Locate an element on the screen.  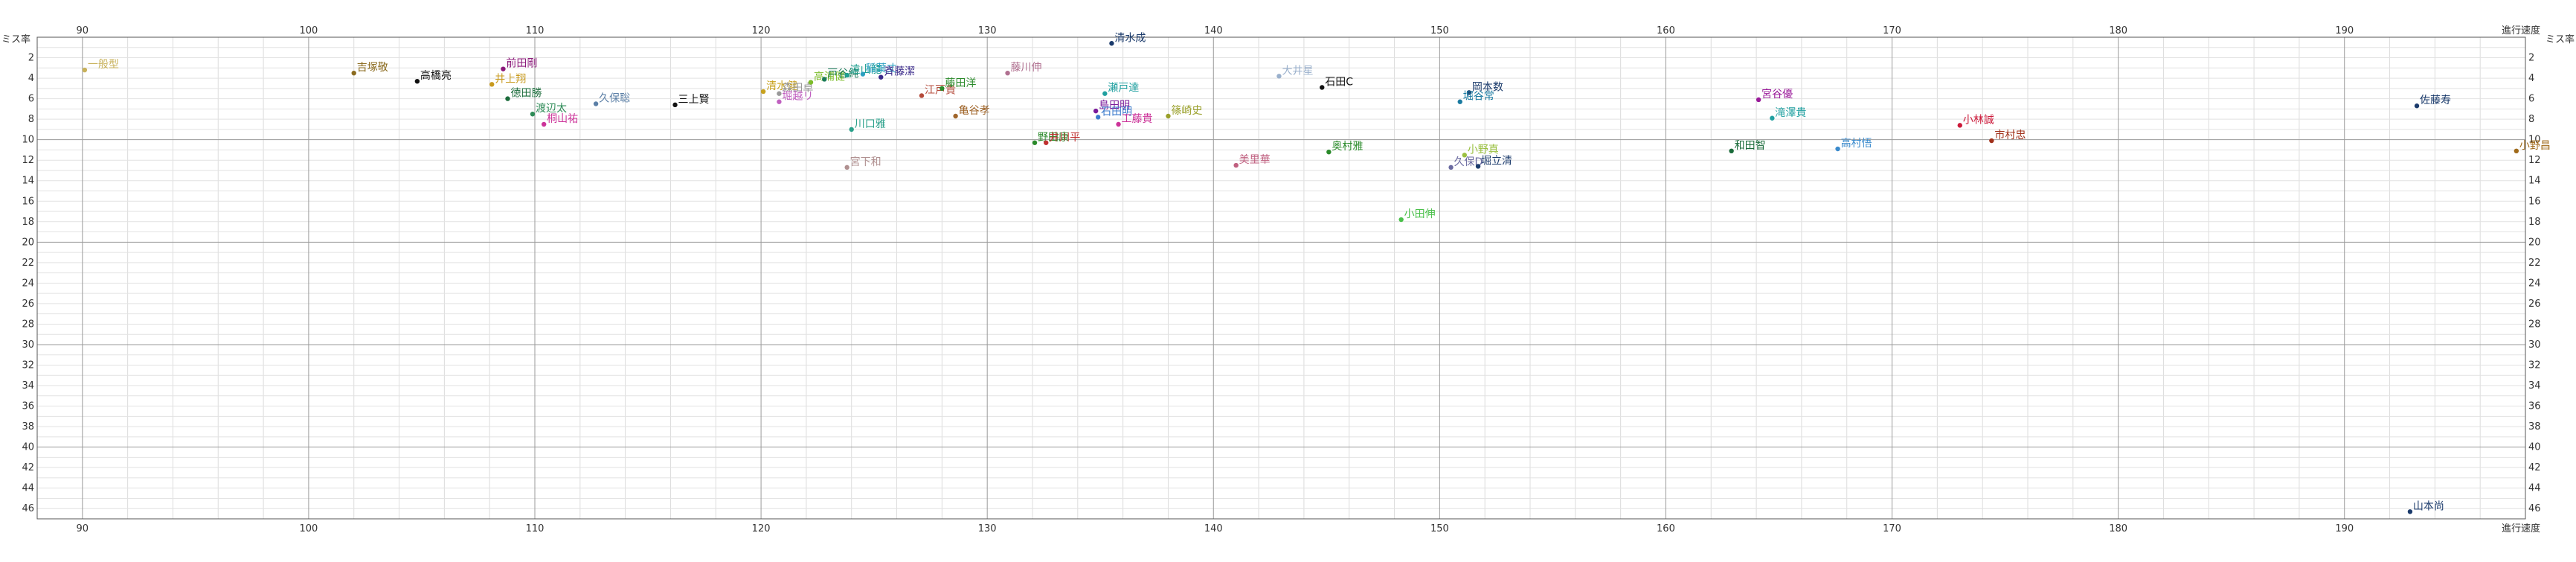
data-point-label: 山本尚 is located at coordinates (2428, 506).